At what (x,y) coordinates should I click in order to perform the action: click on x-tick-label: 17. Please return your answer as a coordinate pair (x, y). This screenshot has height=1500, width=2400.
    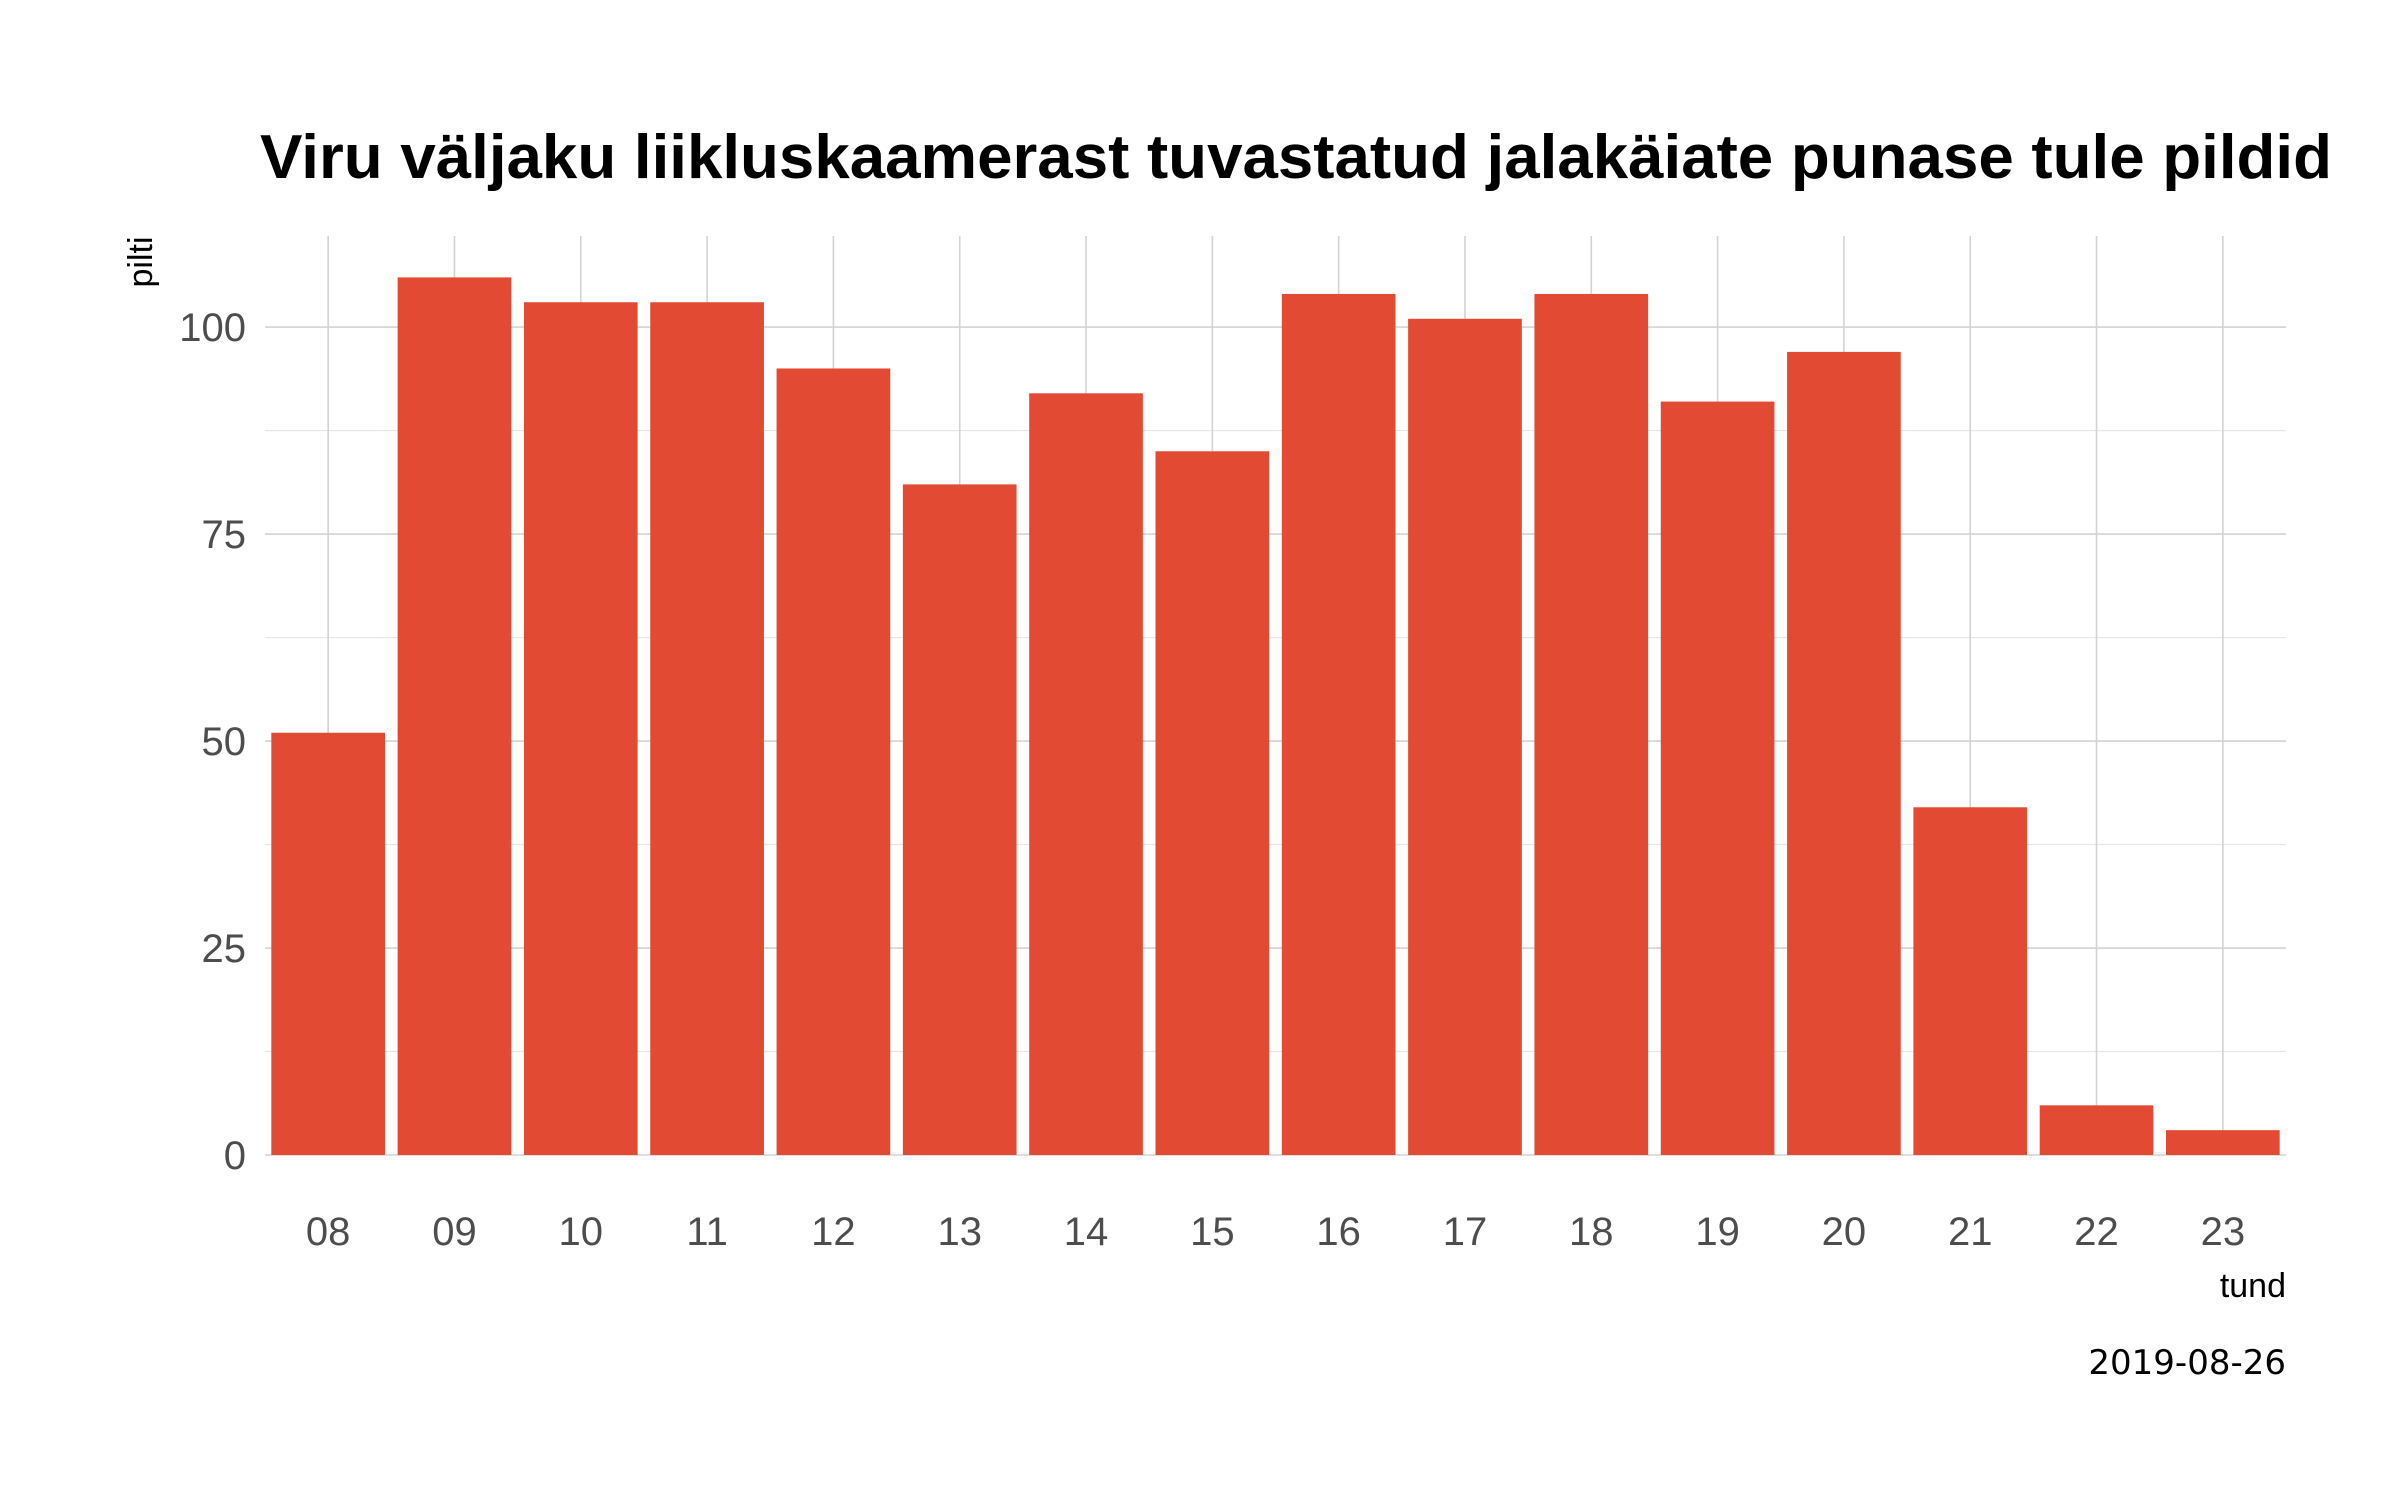
    Looking at the image, I should click on (1465, 1232).